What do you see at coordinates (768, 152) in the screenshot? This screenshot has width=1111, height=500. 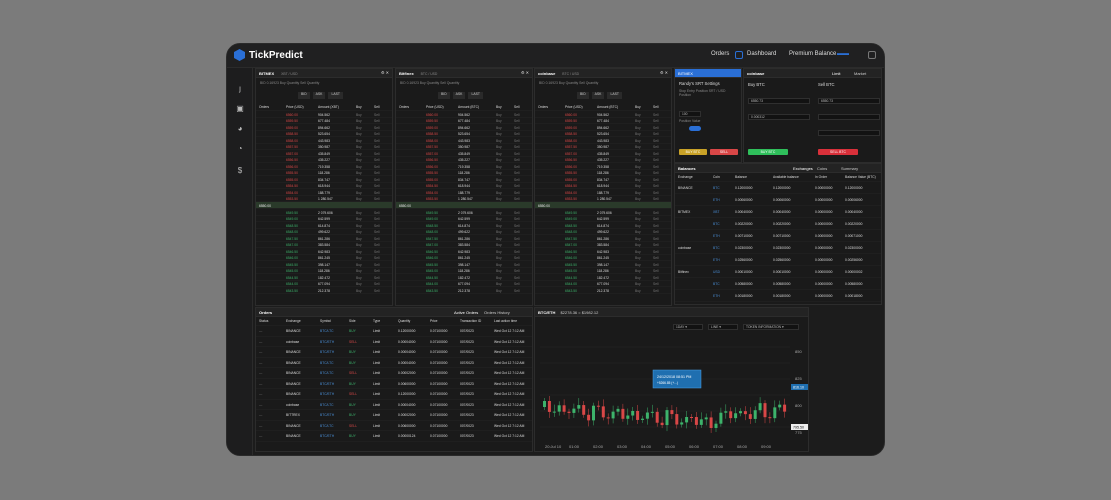 I see `buy-button: BUY BTC` at bounding box center [768, 152].